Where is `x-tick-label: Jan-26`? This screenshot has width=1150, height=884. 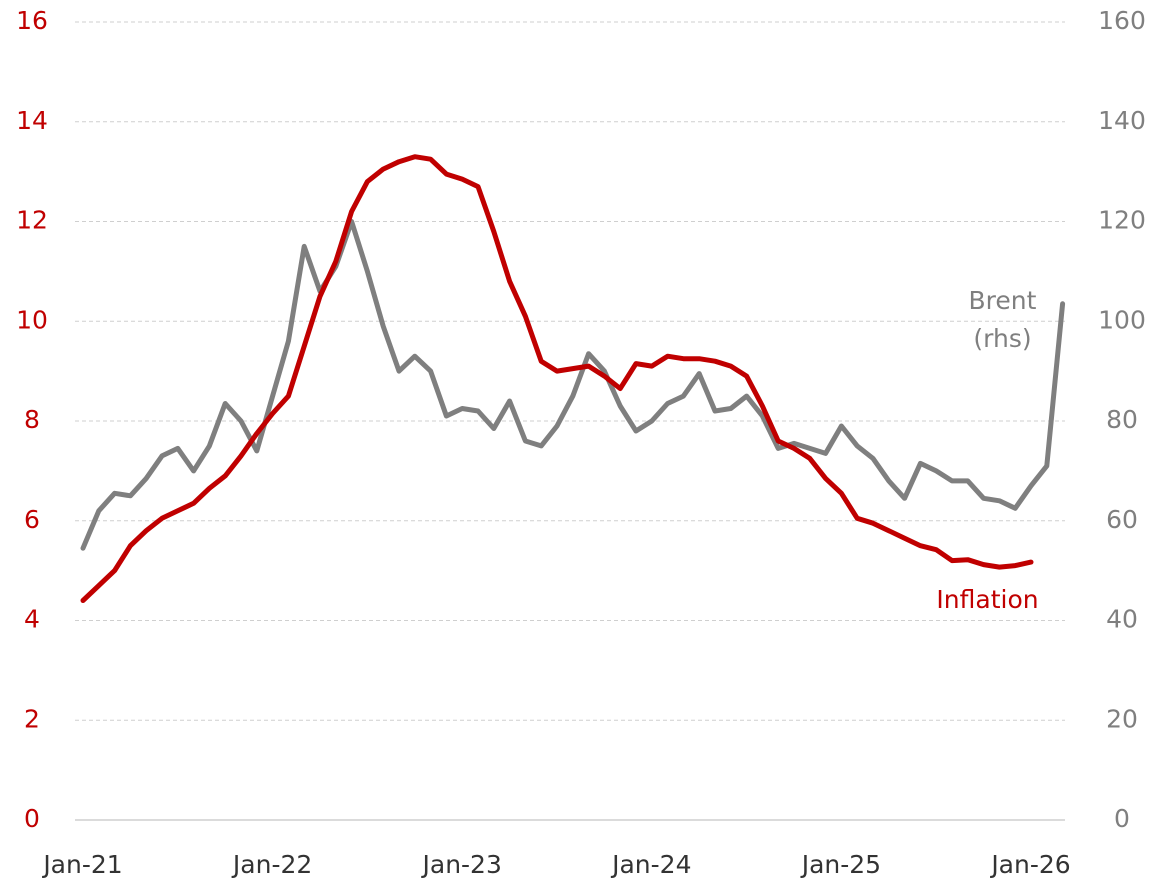 x-tick-label: Jan-26 is located at coordinates (1029, 864).